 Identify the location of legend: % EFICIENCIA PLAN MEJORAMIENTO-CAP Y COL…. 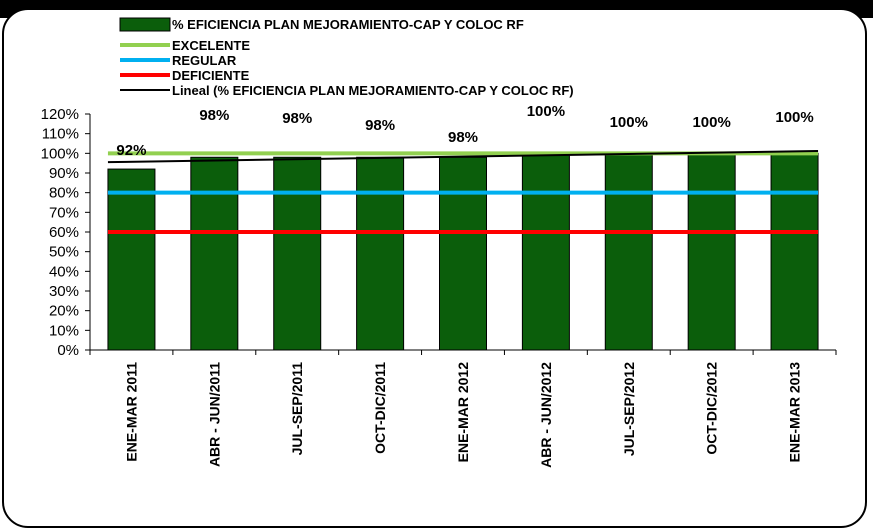
(346, 57).